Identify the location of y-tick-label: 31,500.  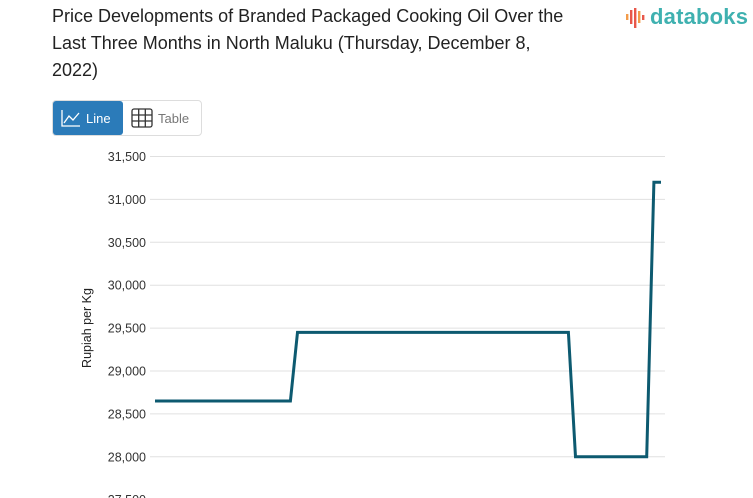
(127, 157).